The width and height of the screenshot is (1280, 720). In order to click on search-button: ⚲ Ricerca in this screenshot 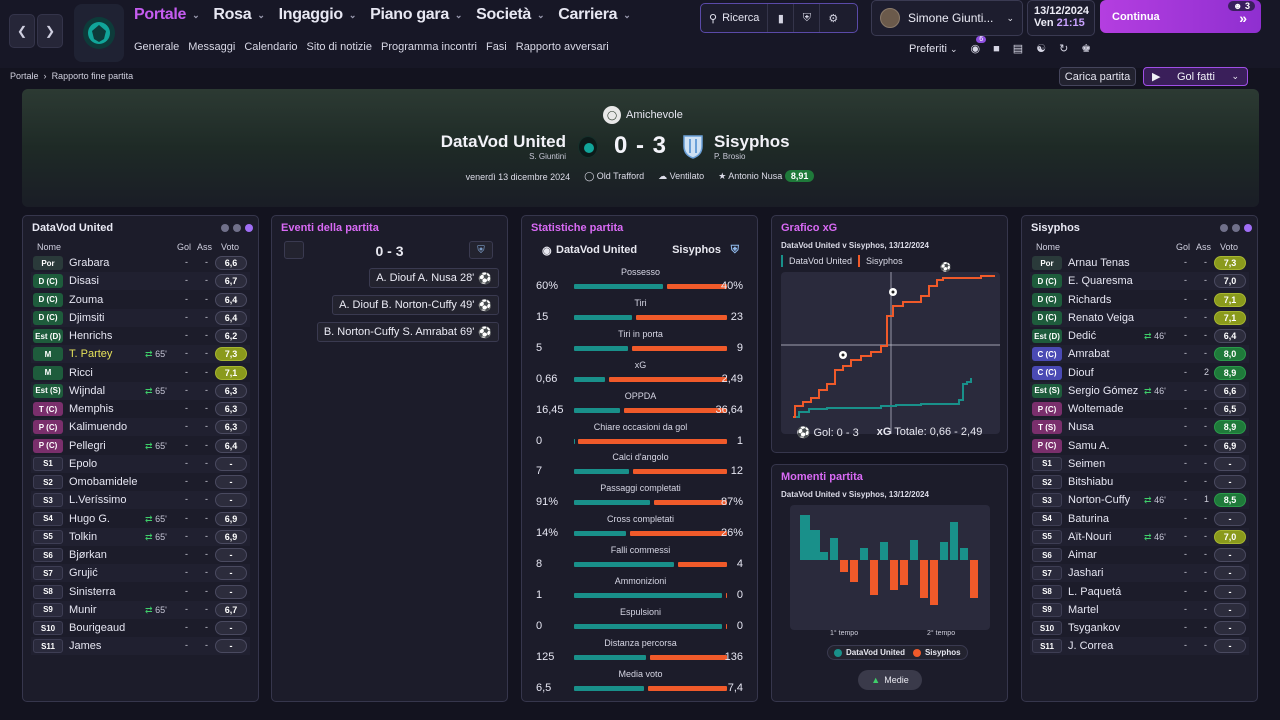, I will do `click(735, 18)`.